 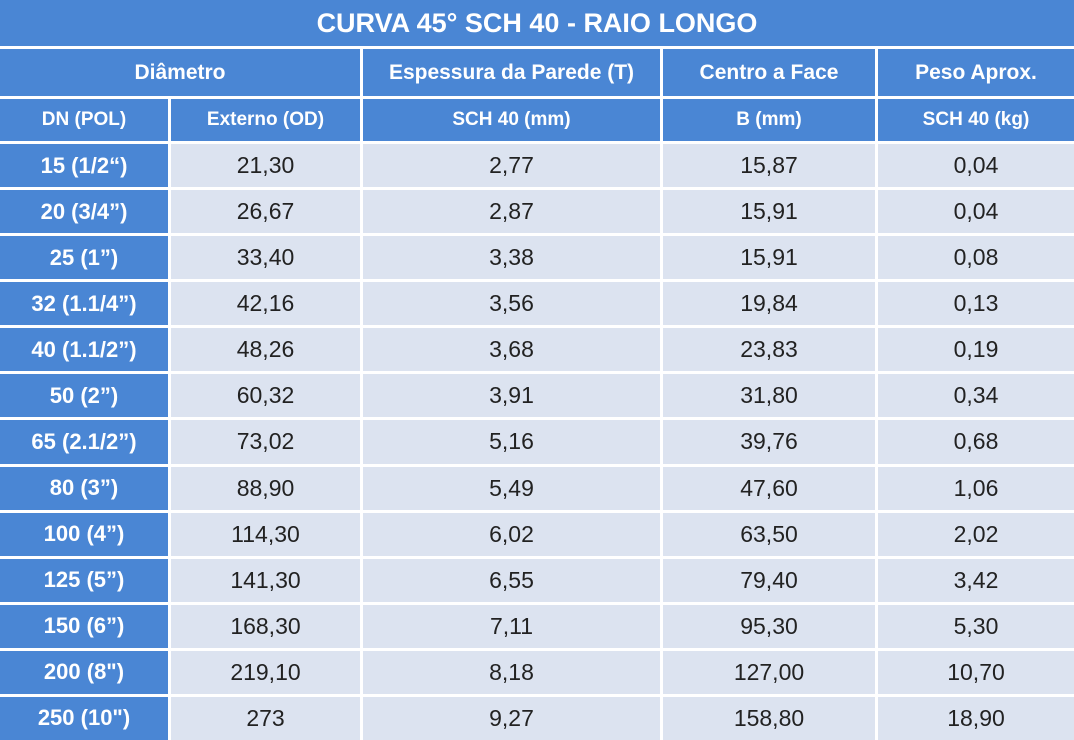 I want to click on row-label: 50 (2”), so click(x=84, y=396).